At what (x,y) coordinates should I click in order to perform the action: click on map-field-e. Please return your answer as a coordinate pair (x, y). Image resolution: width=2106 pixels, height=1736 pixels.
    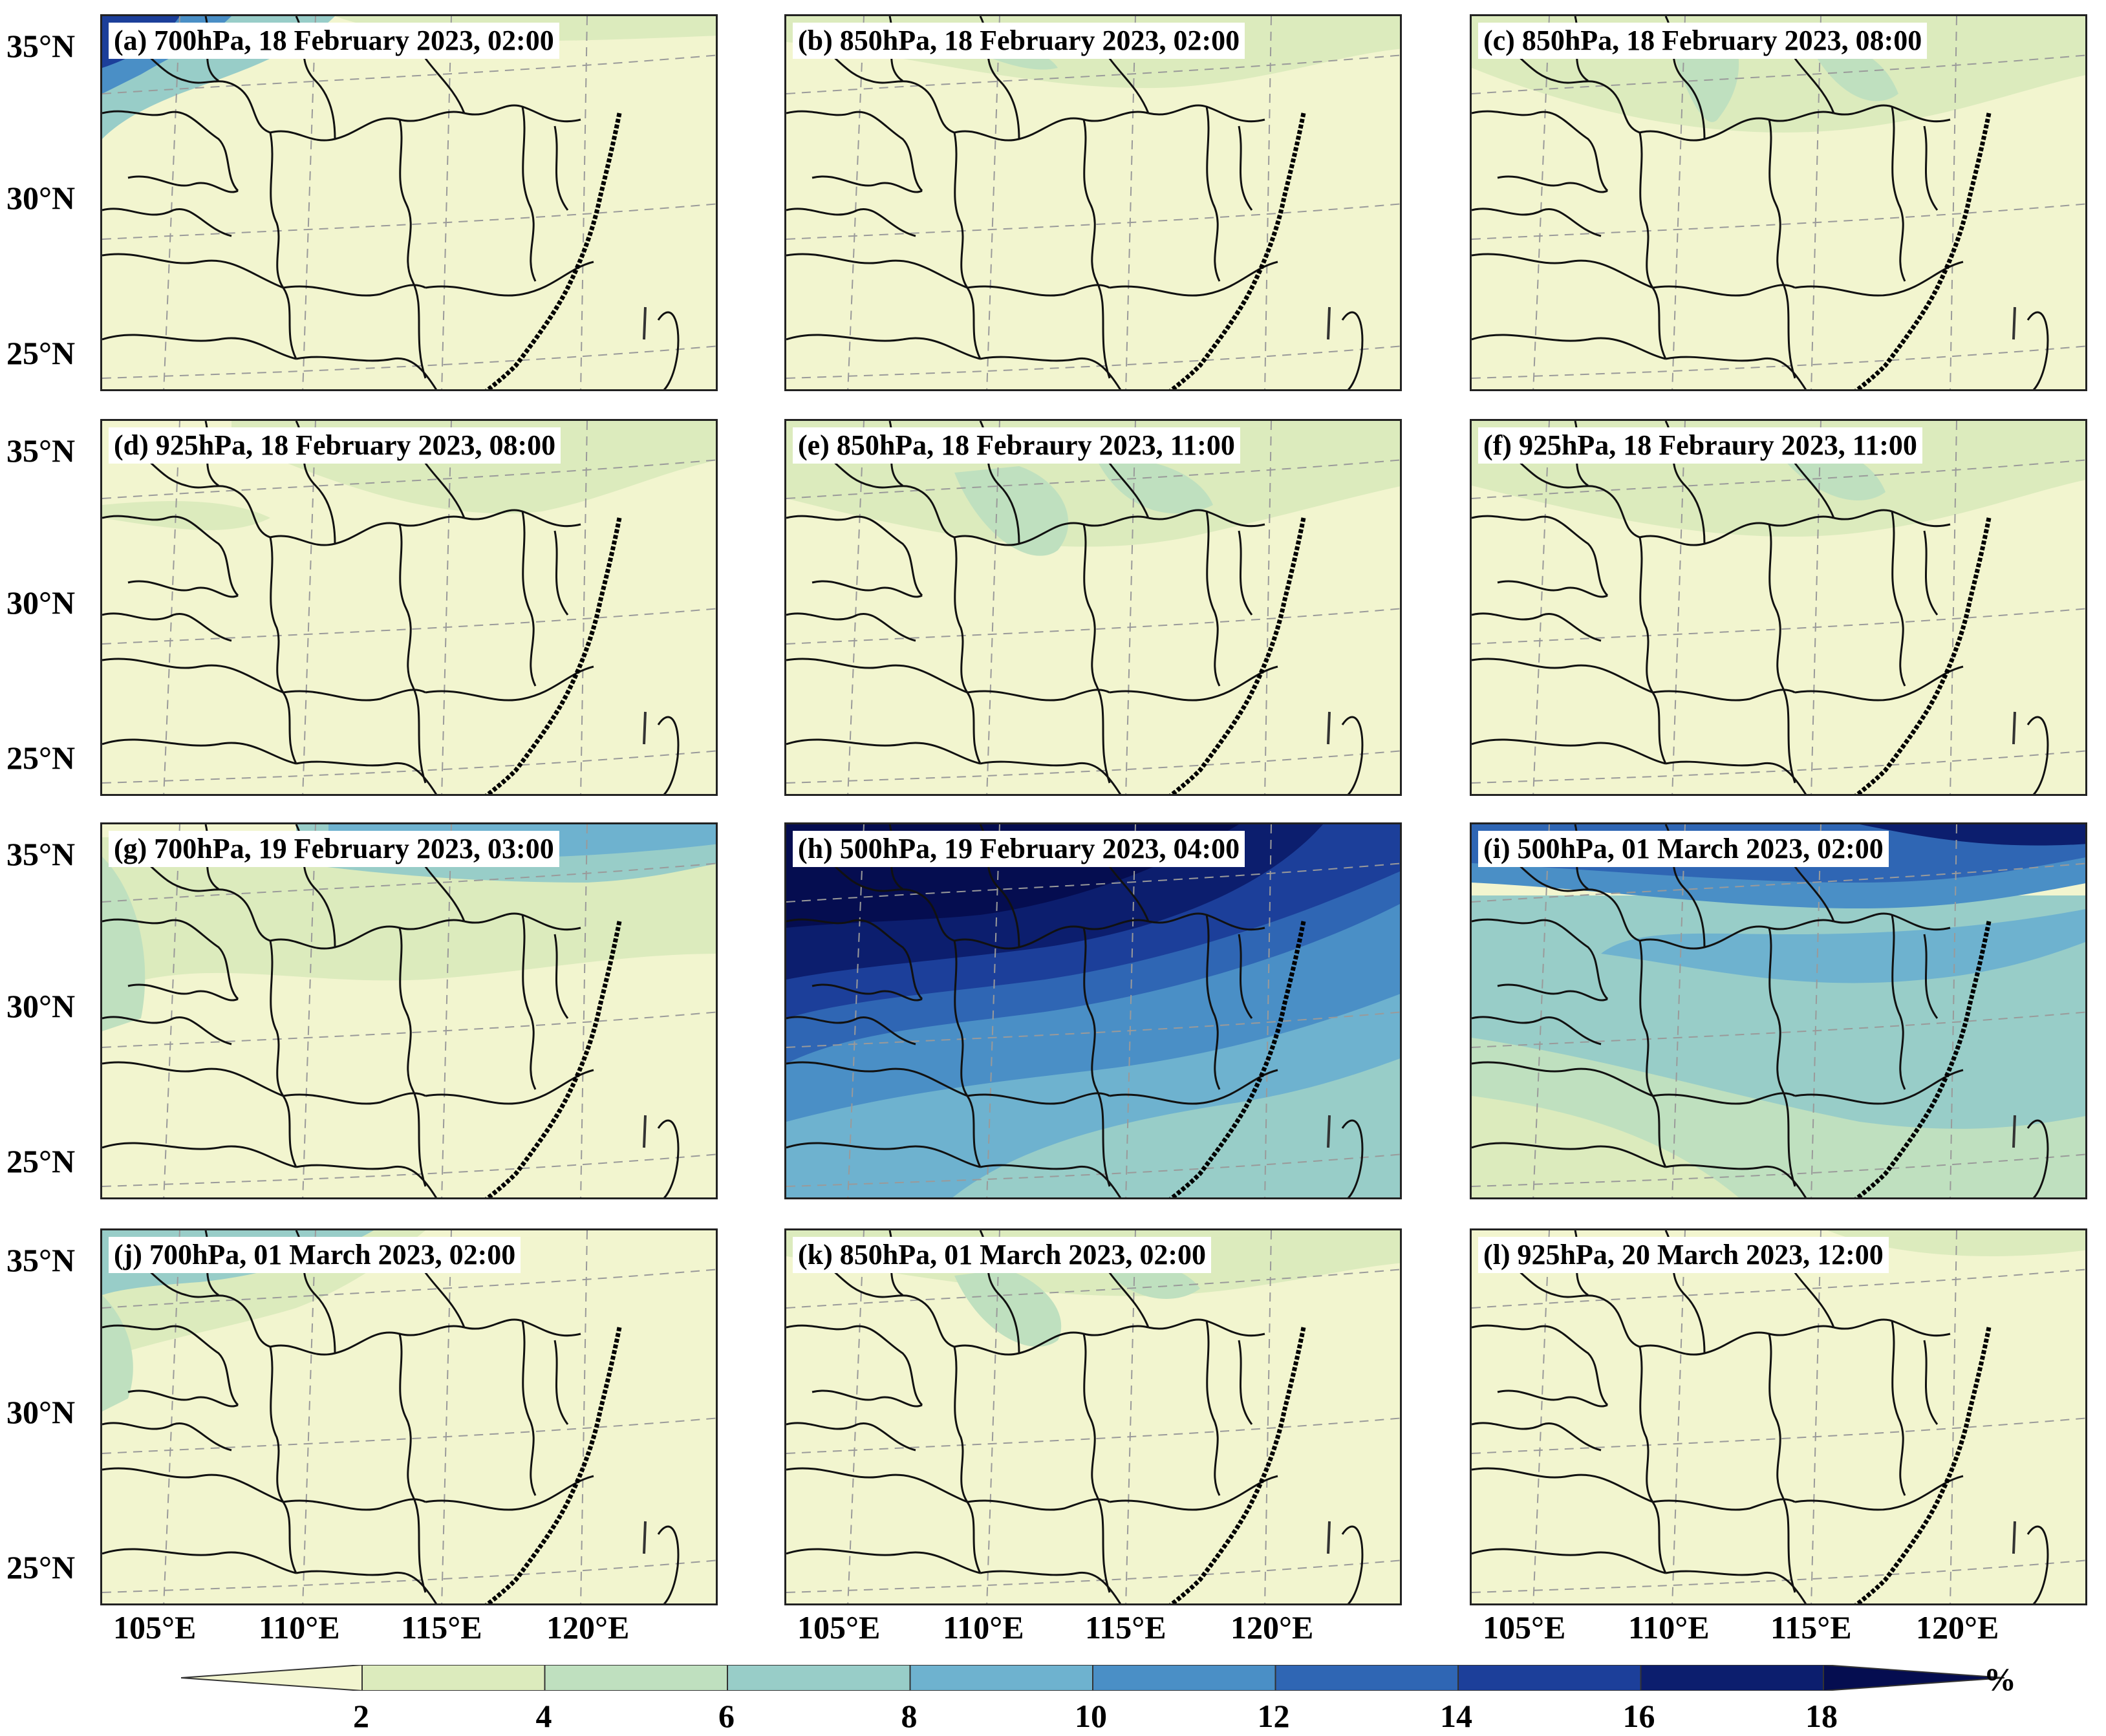
    Looking at the image, I should click on (1093, 607).